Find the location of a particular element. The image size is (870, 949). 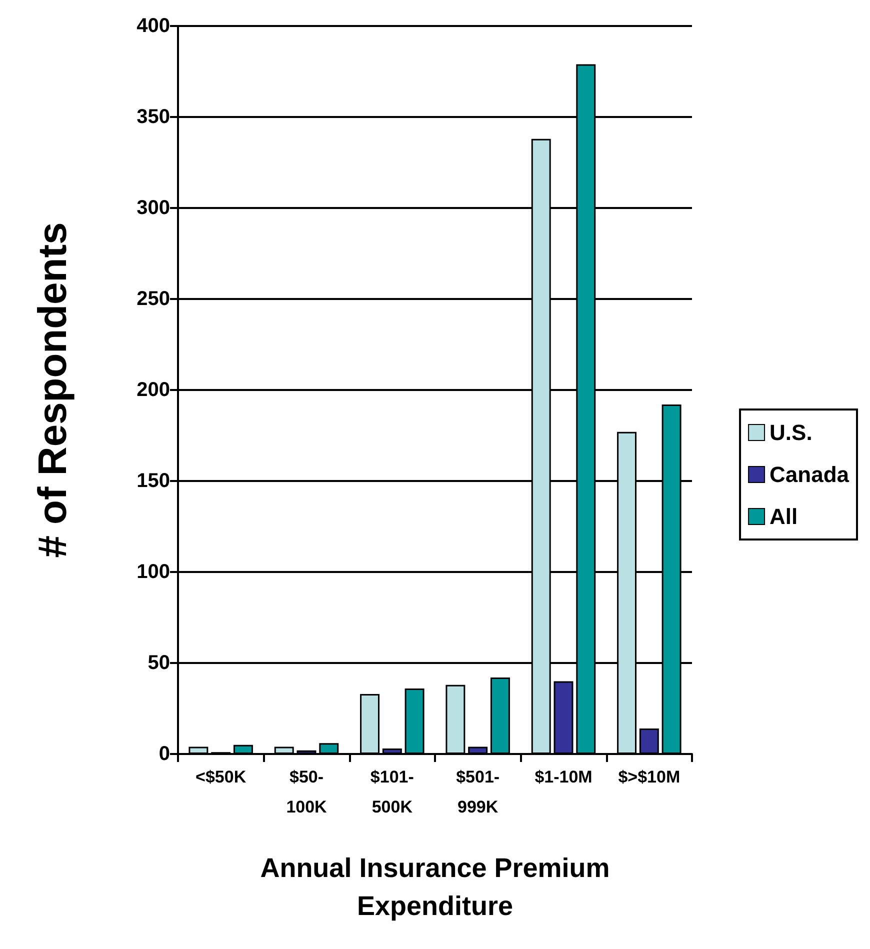

y-axis-title: # of Respondents is located at coordinates (53, 390).